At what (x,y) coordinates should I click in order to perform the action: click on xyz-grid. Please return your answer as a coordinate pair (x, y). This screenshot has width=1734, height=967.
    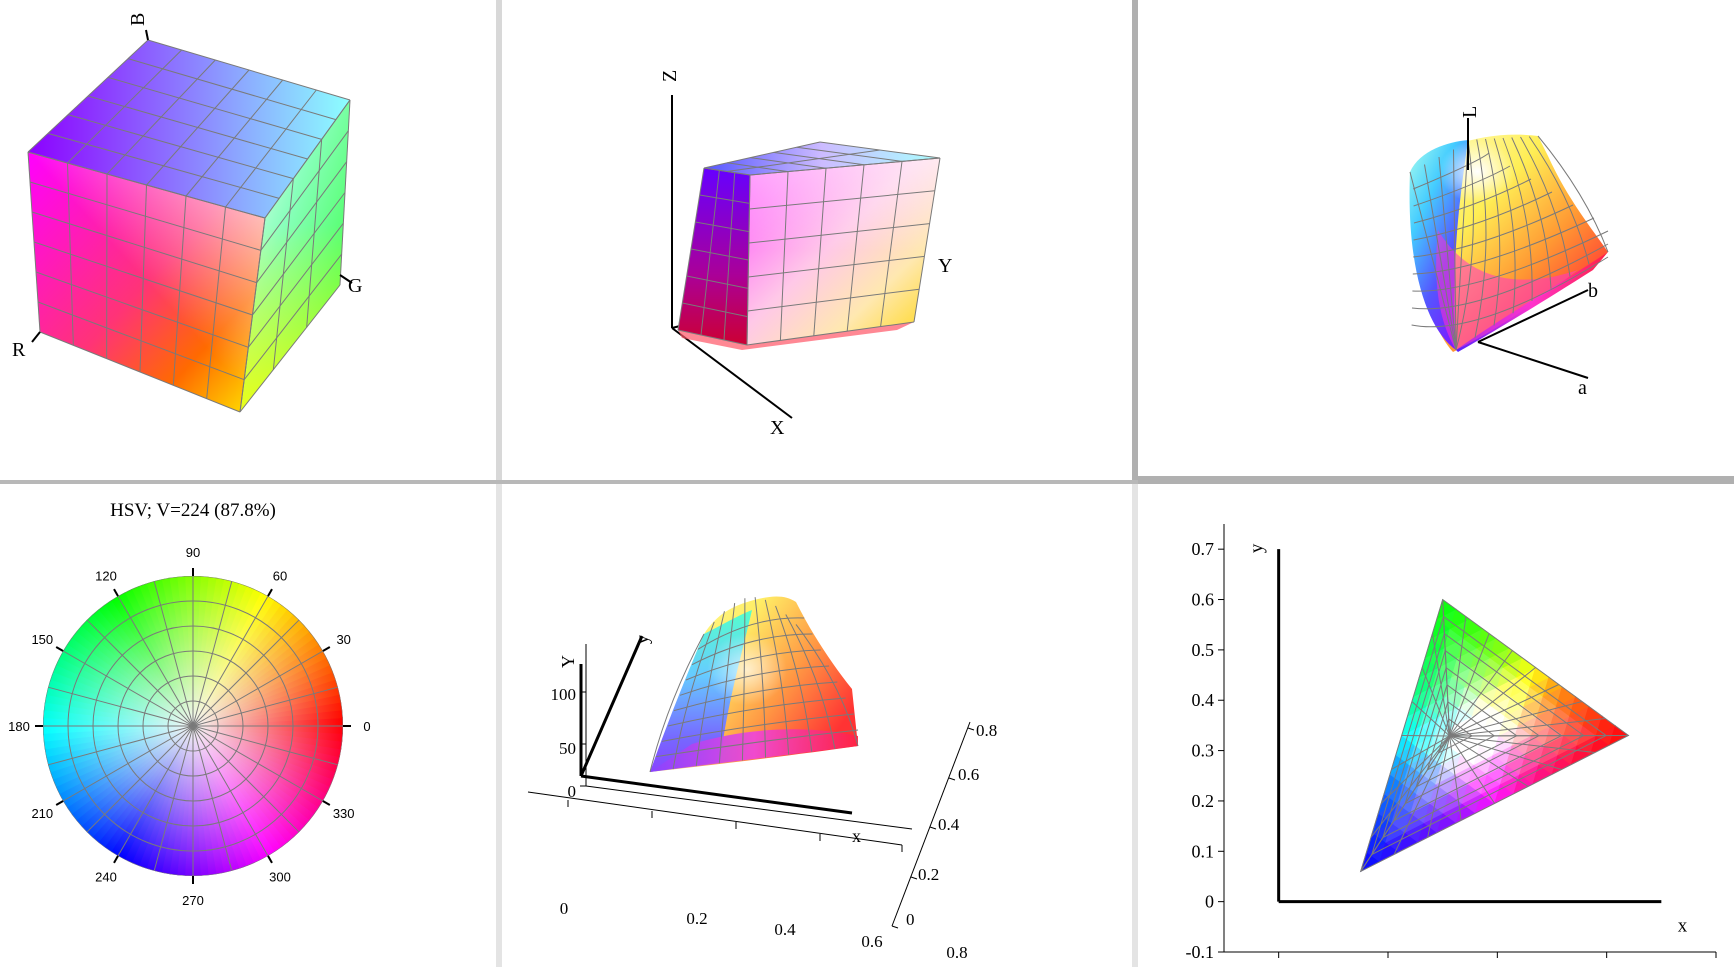
    Looking at the image, I should click on (809, 243).